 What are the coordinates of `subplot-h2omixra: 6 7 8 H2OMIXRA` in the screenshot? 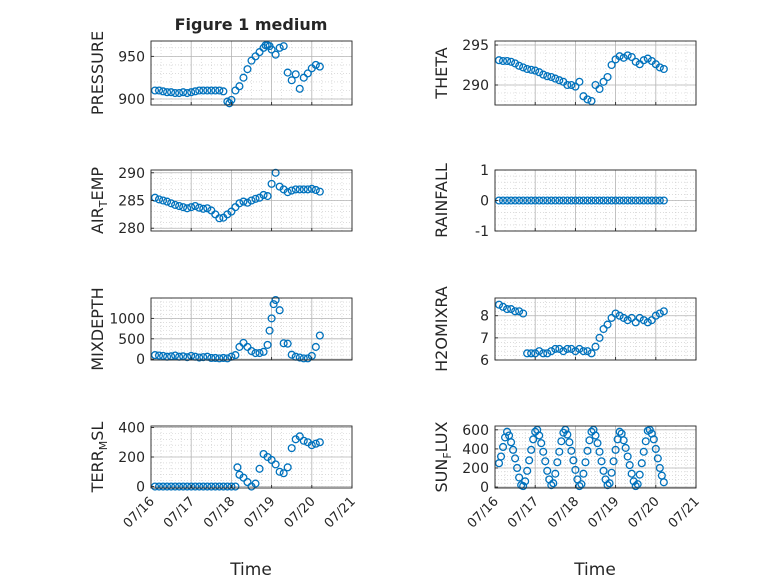 It's located at (564, 329).